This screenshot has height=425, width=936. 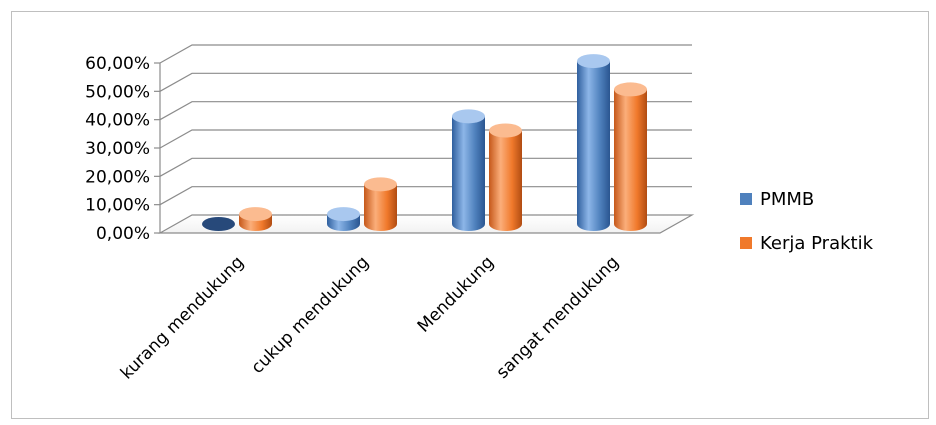 I want to click on plot-floor, so click(x=426, y=224).